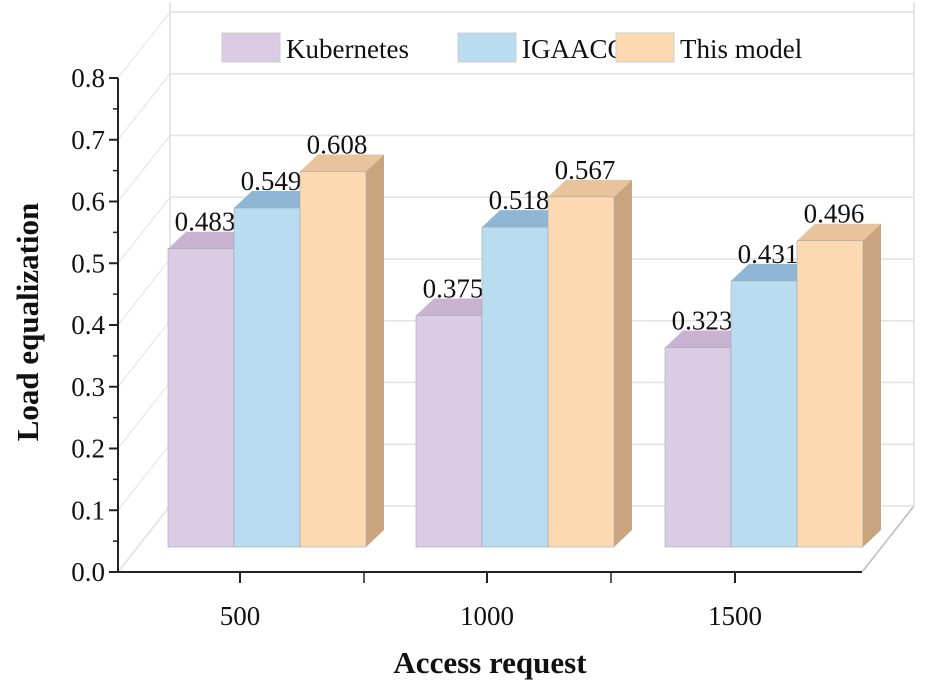 The width and height of the screenshot is (940, 689). Describe the element at coordinates (337, 145) in the screenshot. I see `data-label: 0.608` at that location.